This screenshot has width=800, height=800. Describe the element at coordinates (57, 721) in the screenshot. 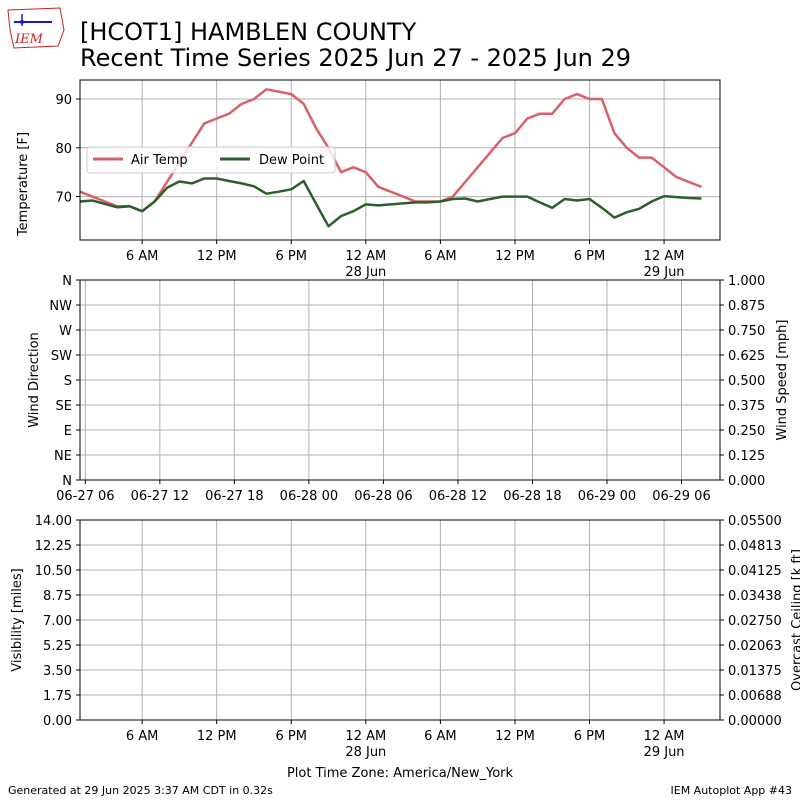

I see `y-tick-label: 0.00` at that location.